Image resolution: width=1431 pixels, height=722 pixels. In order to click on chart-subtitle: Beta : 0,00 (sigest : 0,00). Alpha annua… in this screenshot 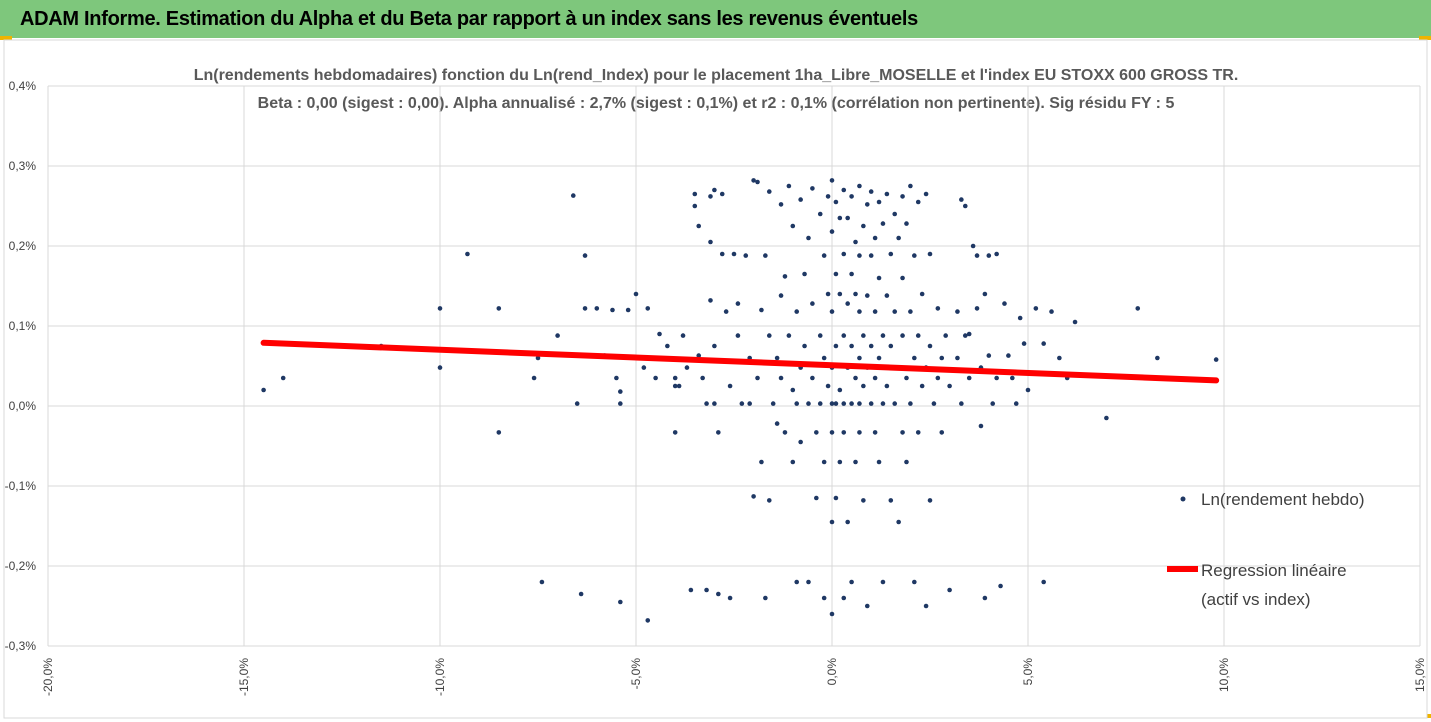, I will do `click(716, 103)`.